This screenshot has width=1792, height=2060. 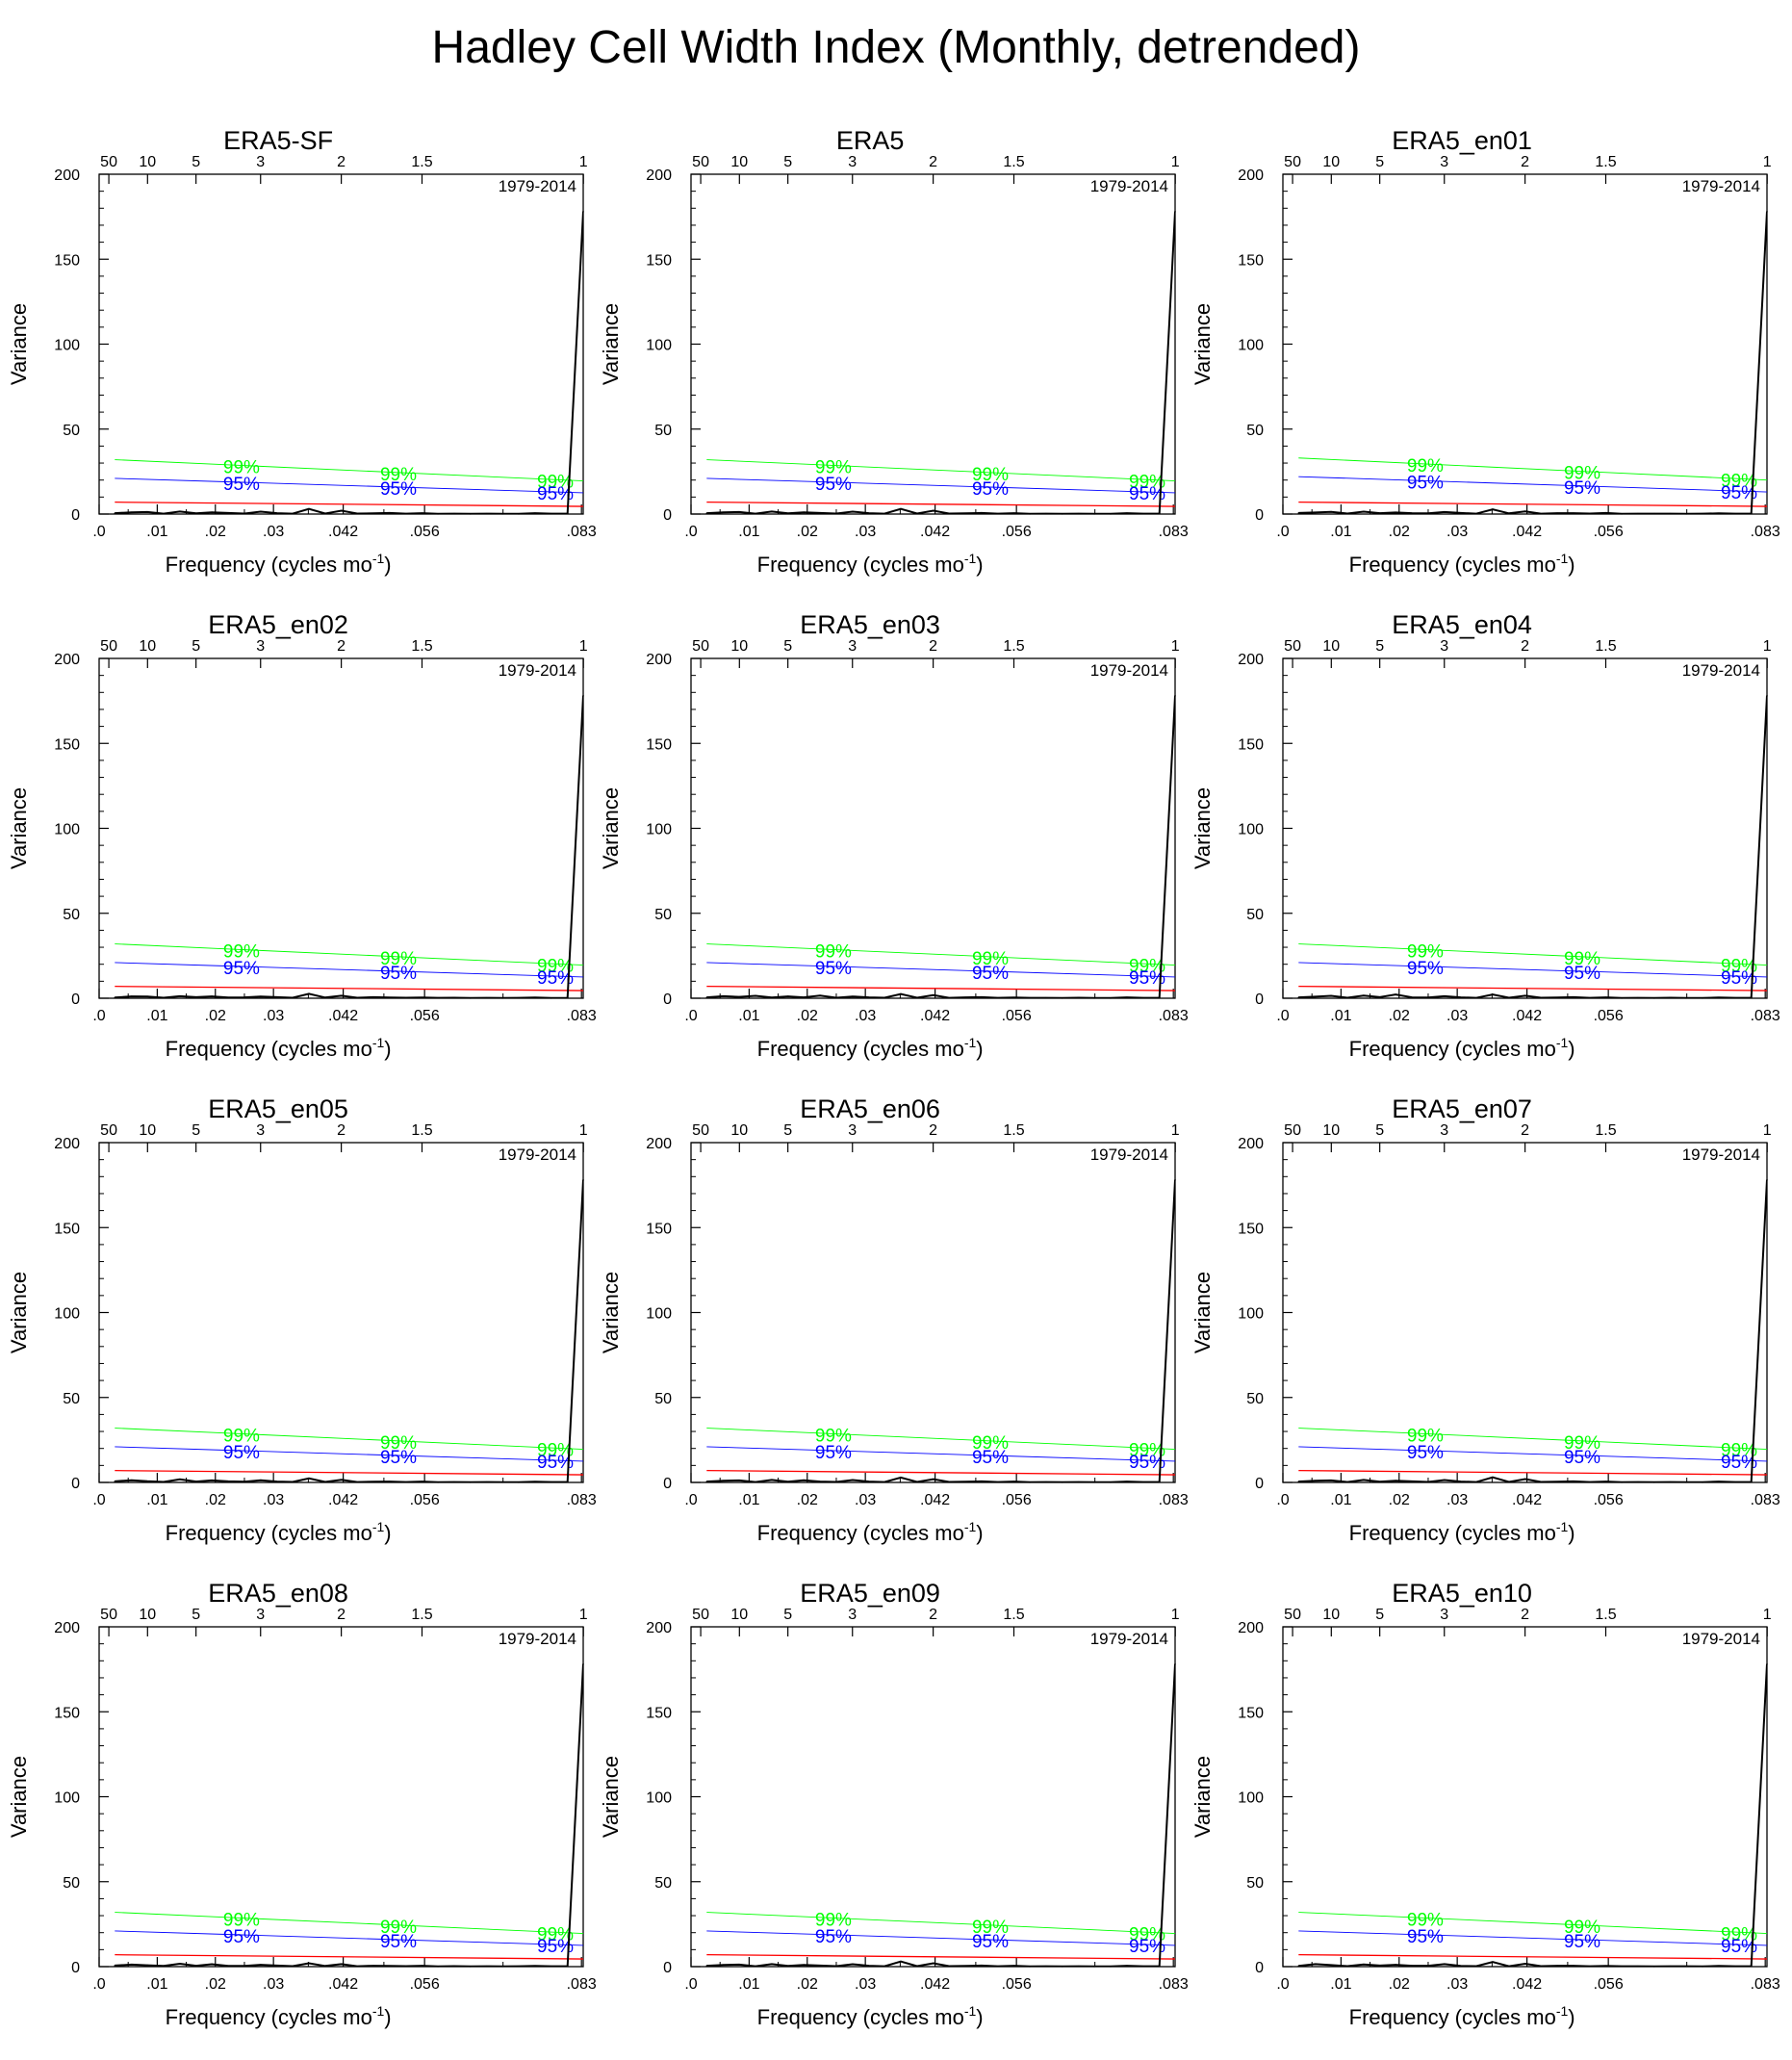 What do you see at coordinates (387, 565) in the screenshot?
I see `x-axis-label-close: )` at bounding box center [387, 565].